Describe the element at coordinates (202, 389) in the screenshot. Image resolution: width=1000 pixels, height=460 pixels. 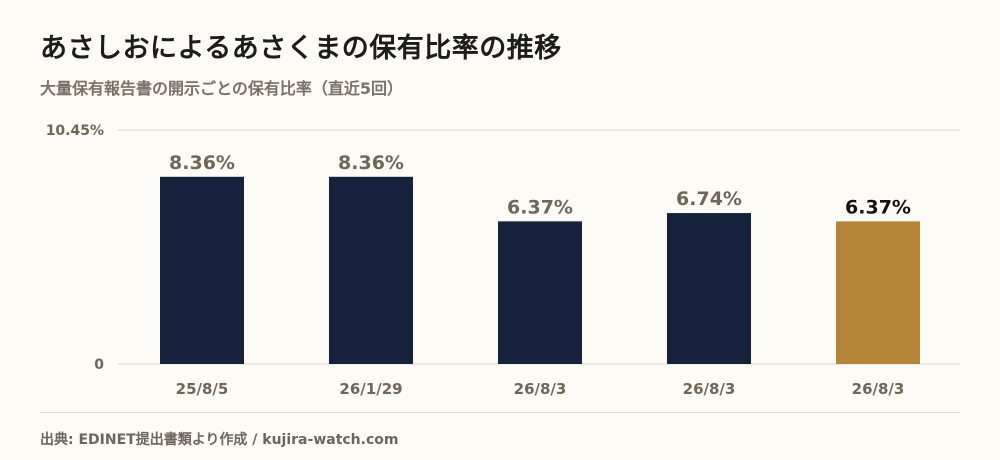
I see `x-tick-label: 25/8/5` at that location.